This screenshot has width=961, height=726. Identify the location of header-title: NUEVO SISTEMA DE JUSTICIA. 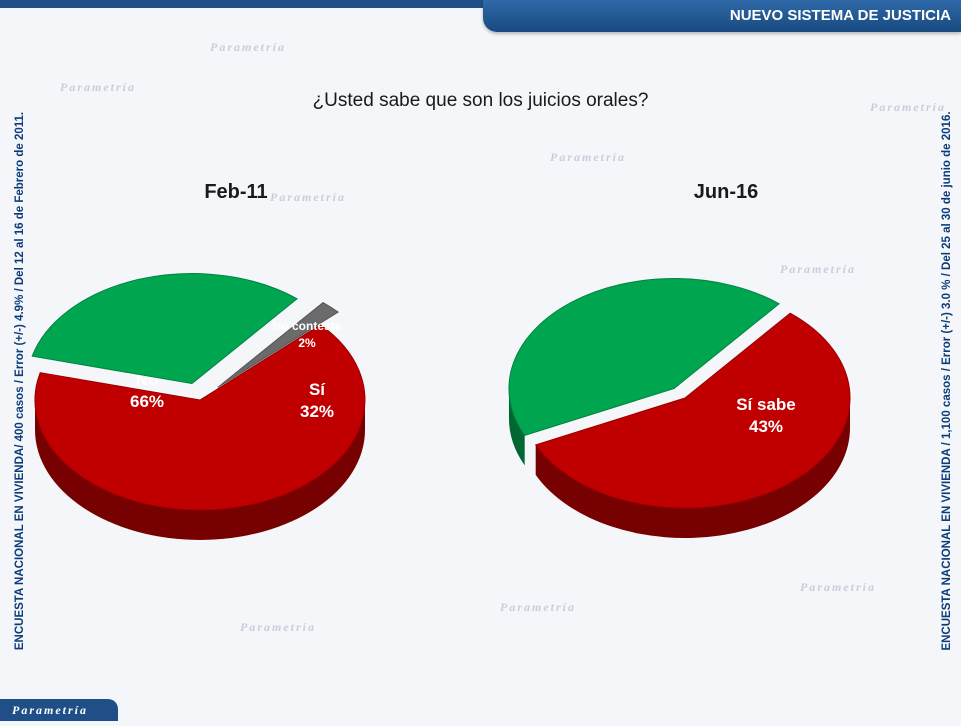
(840, 15).